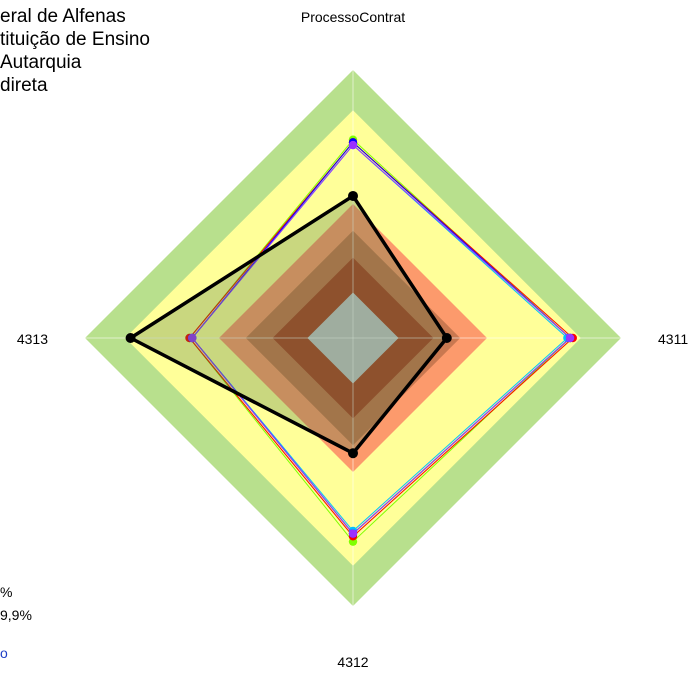 The image size is (696, 673). Describe the element at coordinates (63, 16) in the screenshot. I see `chart-title-line-1: eral de Alfenas` at that location.